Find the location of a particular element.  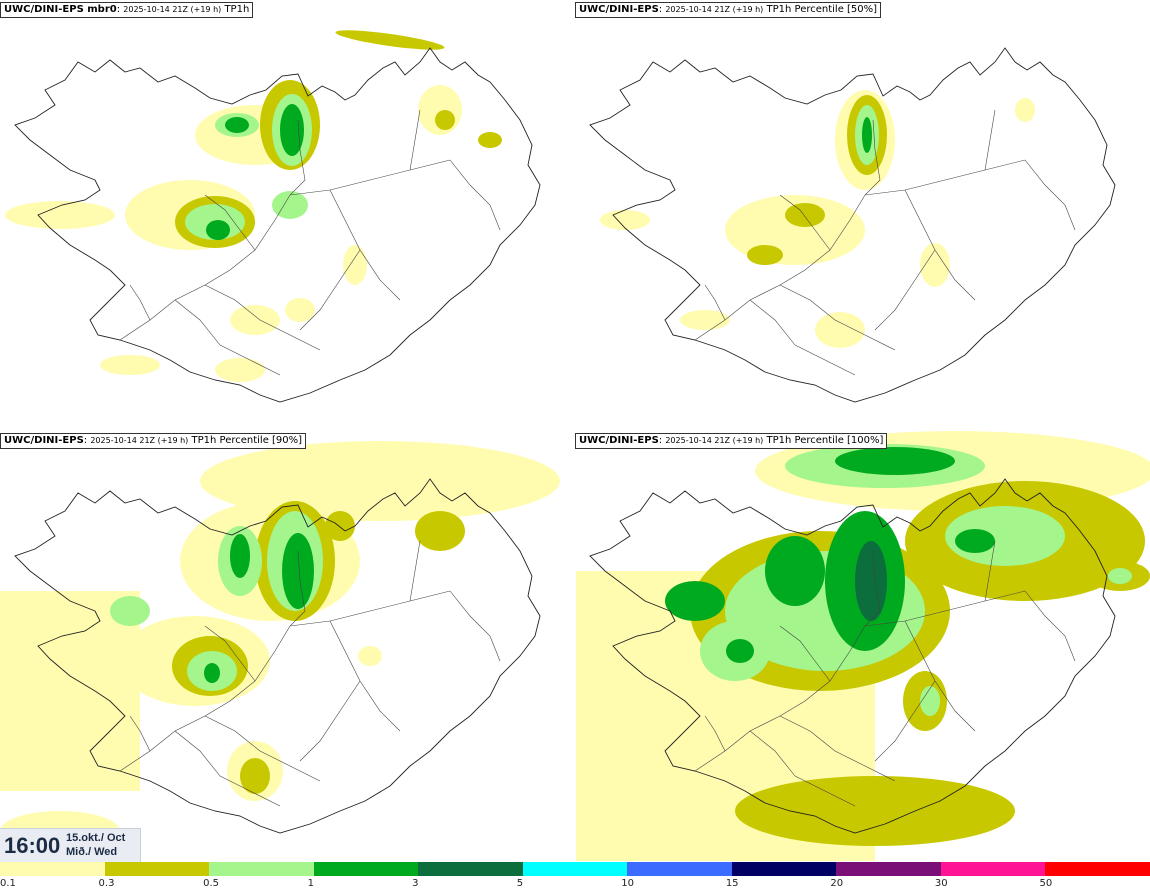

field-name: TP1h is located at coordinates (237, 9).